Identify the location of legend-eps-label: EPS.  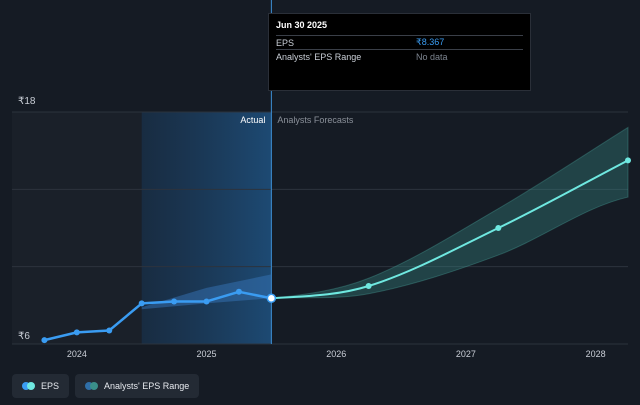
(50, 386).